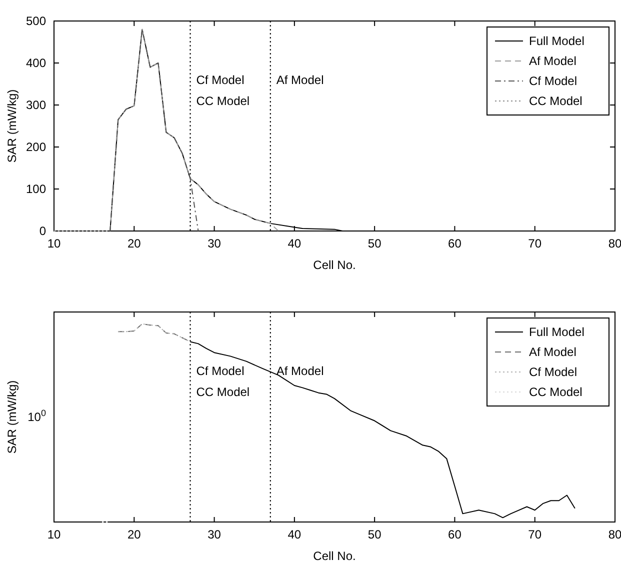  Describe the element at coordinates (36, 63) in the screenshot. I see `y-tick-label: 400` at that location.